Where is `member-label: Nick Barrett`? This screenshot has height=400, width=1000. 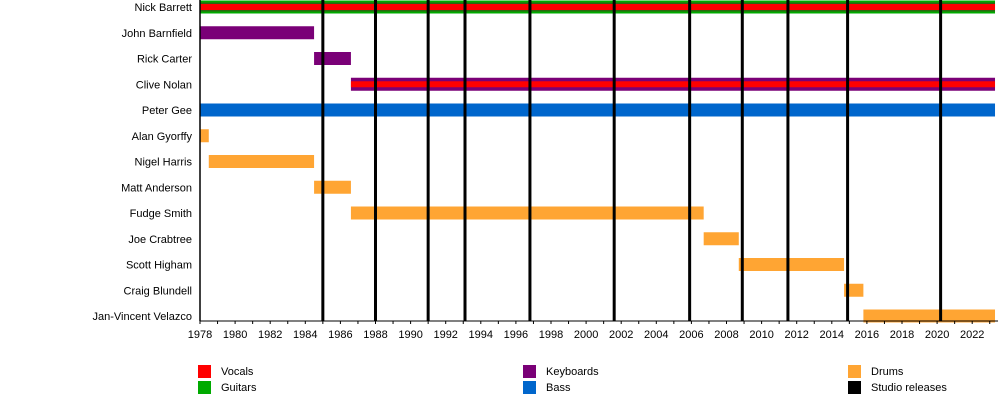
member-label: Nick Barrett is located at coordinates (163, 8).